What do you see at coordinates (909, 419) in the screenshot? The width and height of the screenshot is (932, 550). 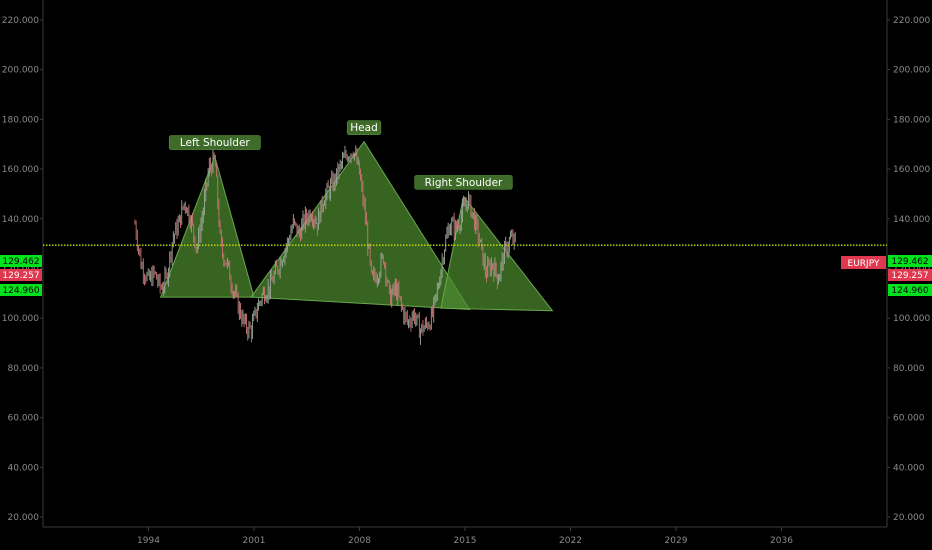 I see `y-tick-label-right: 60.000` at bounding box center [909, 419].